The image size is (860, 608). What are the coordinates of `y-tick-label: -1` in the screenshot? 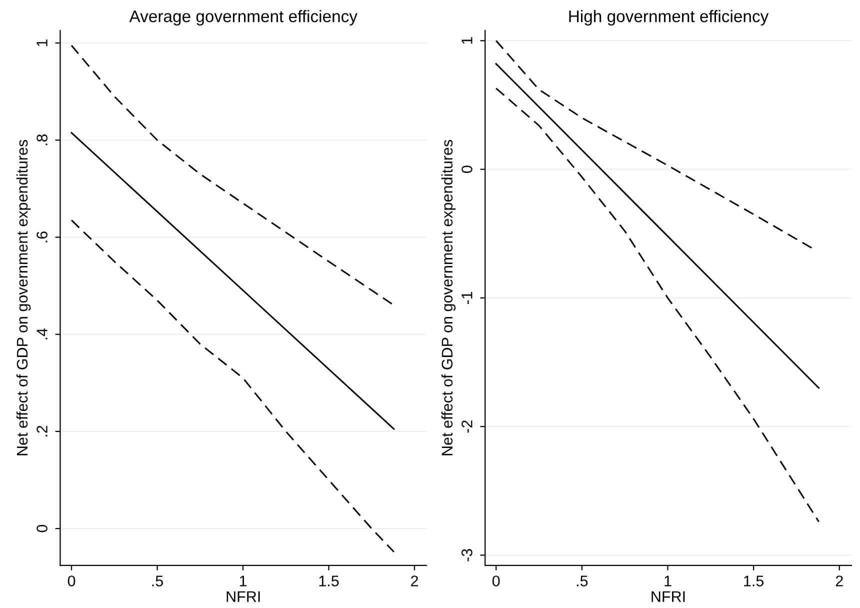 It's located at (467, 298).